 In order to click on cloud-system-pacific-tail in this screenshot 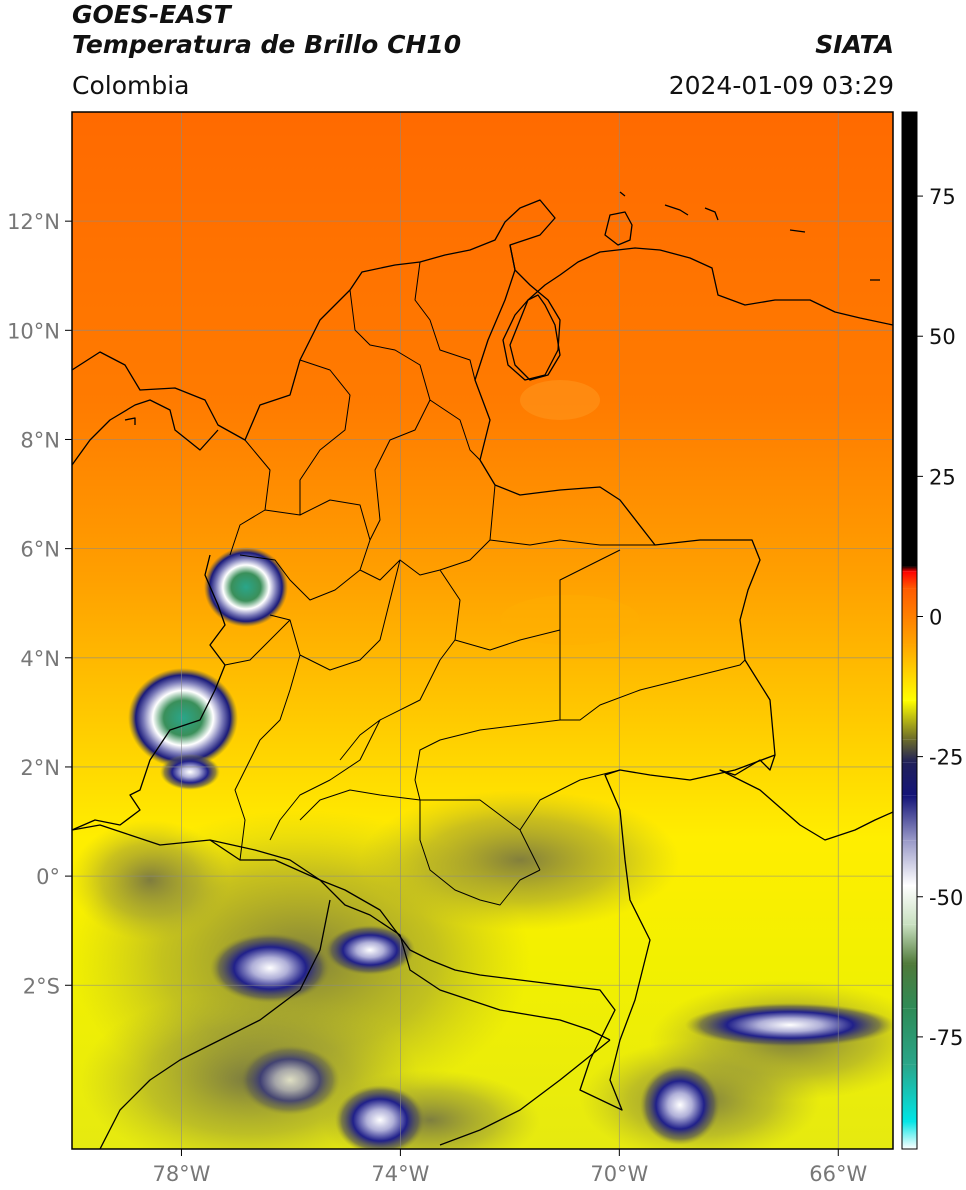, I will do `click(190, 772)`.